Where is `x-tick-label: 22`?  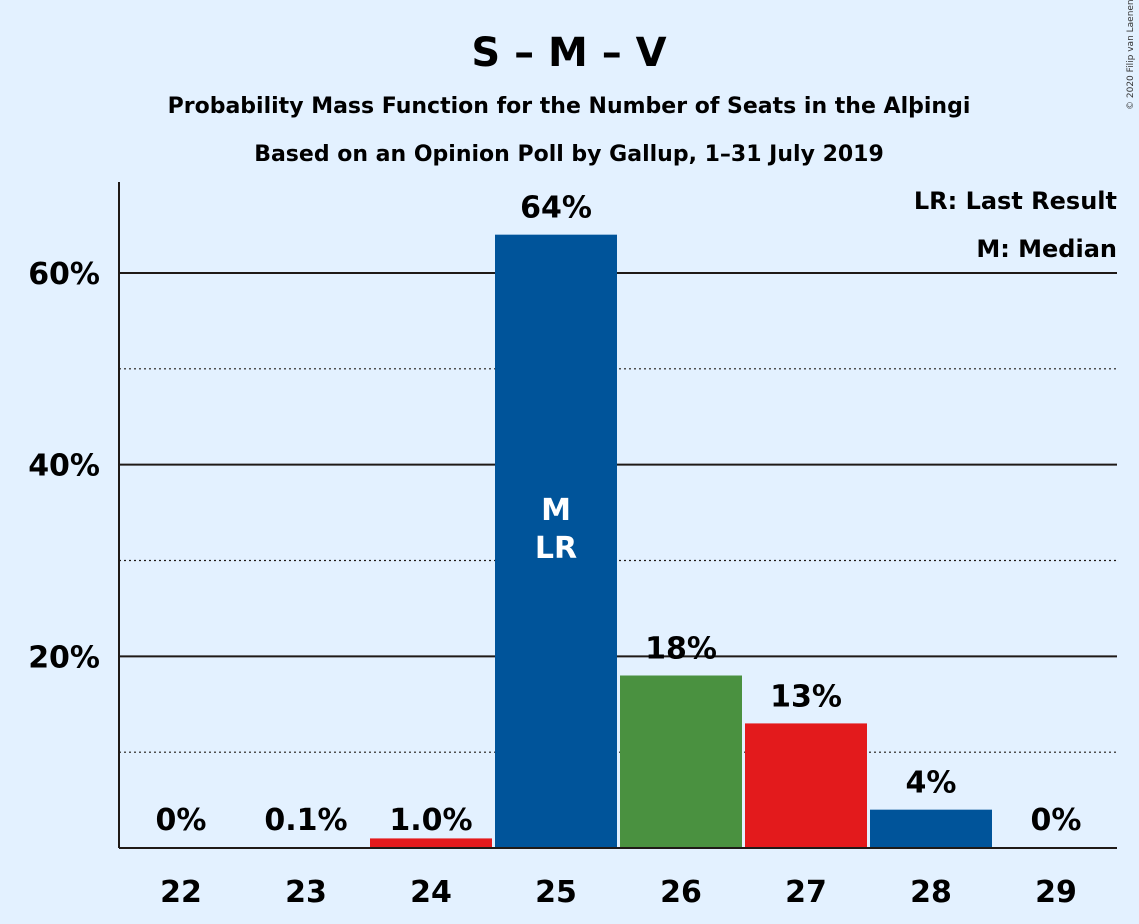 x-tick-label: 22 is located at coordinates (181, 892).